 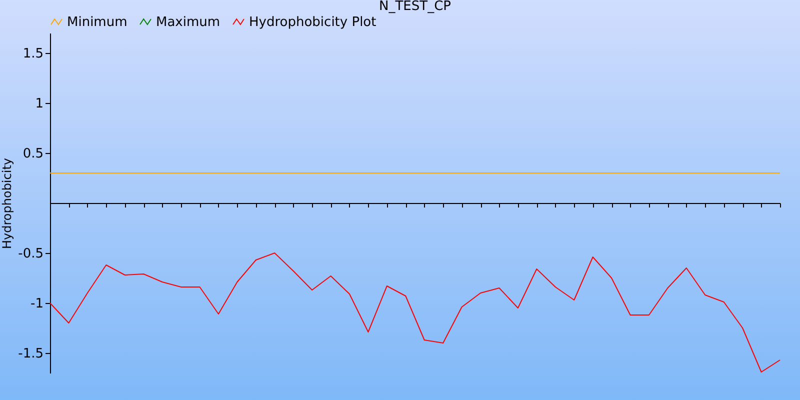 I want to click on y-tick-label: 0.5, so click(x=33, y=154).